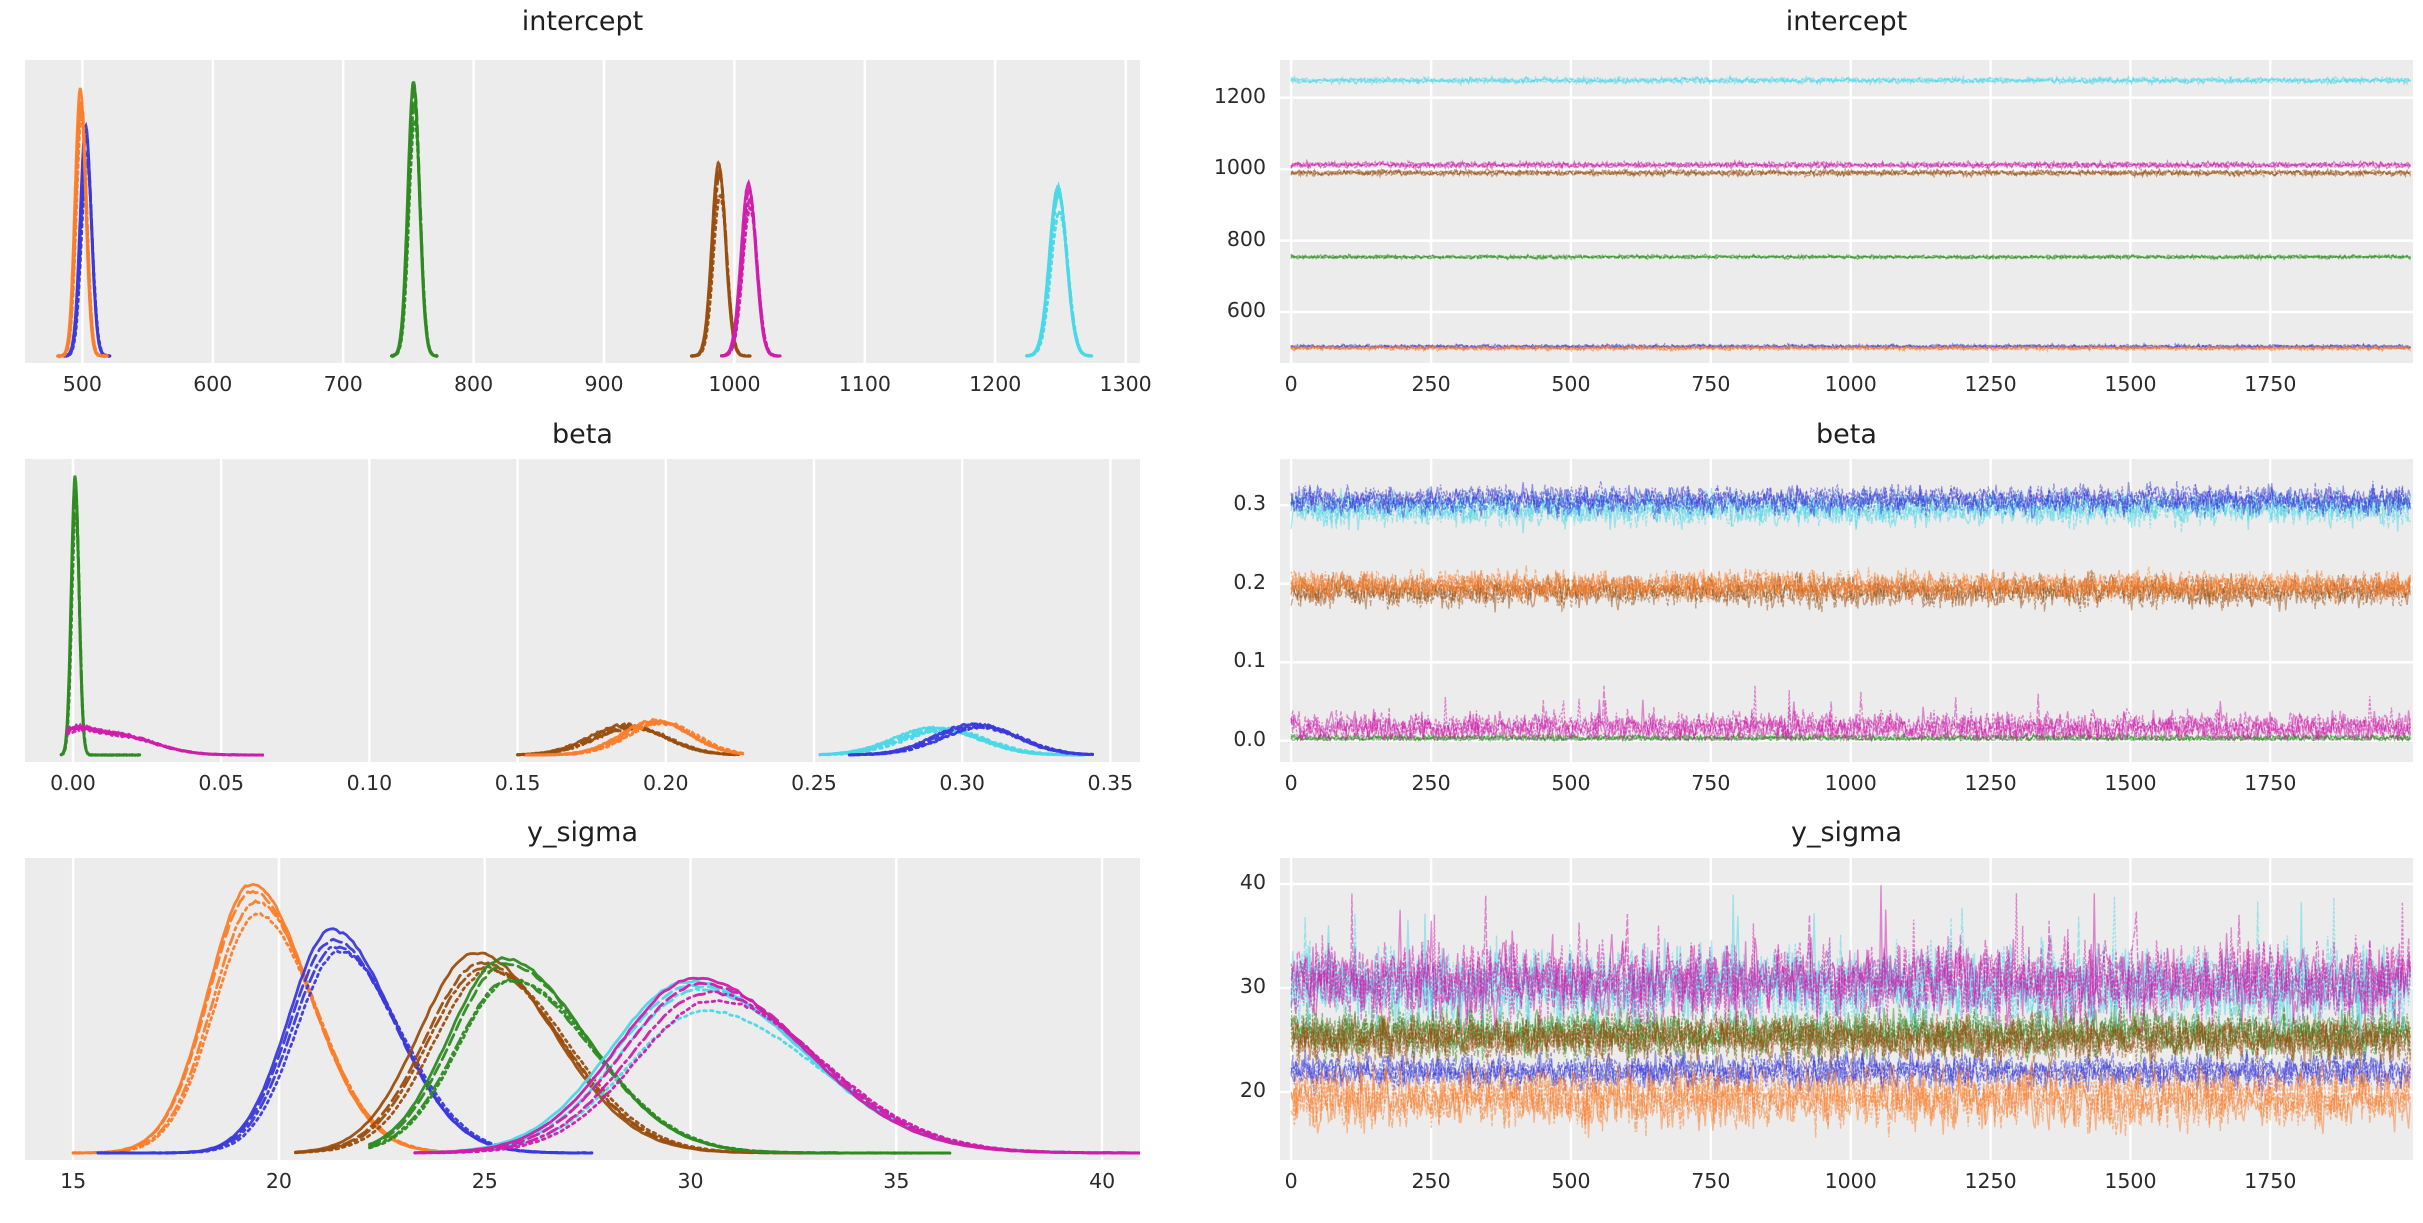 Image resolution: width=2423 pixels, height=1223 pixels. Describe the element at coordinates (582, 434) in the screenshot. I see `plot-title-beta-density: beta` at that location.